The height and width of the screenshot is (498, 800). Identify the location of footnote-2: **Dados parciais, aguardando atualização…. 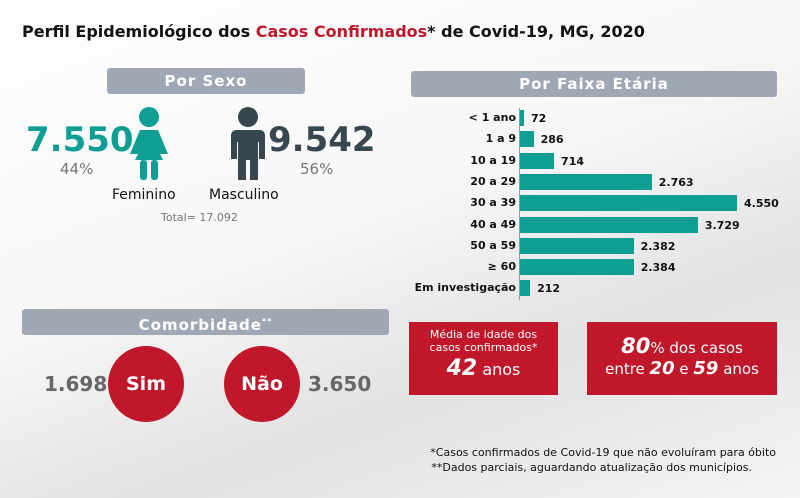
(591, 467).